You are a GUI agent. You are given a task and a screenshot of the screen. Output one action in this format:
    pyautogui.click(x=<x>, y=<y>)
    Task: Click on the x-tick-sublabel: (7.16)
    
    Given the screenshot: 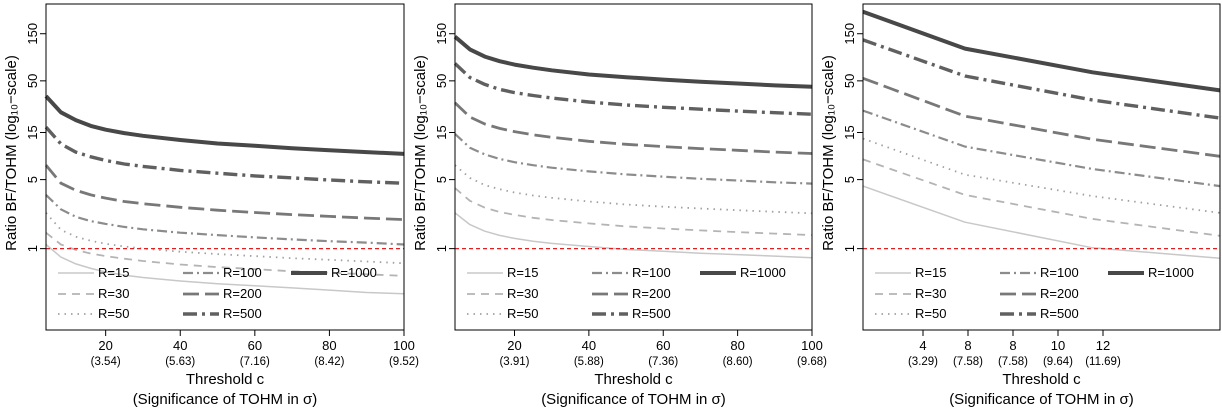 What is the action you would take?
    pyautogui.click(x=255, y=362)
    